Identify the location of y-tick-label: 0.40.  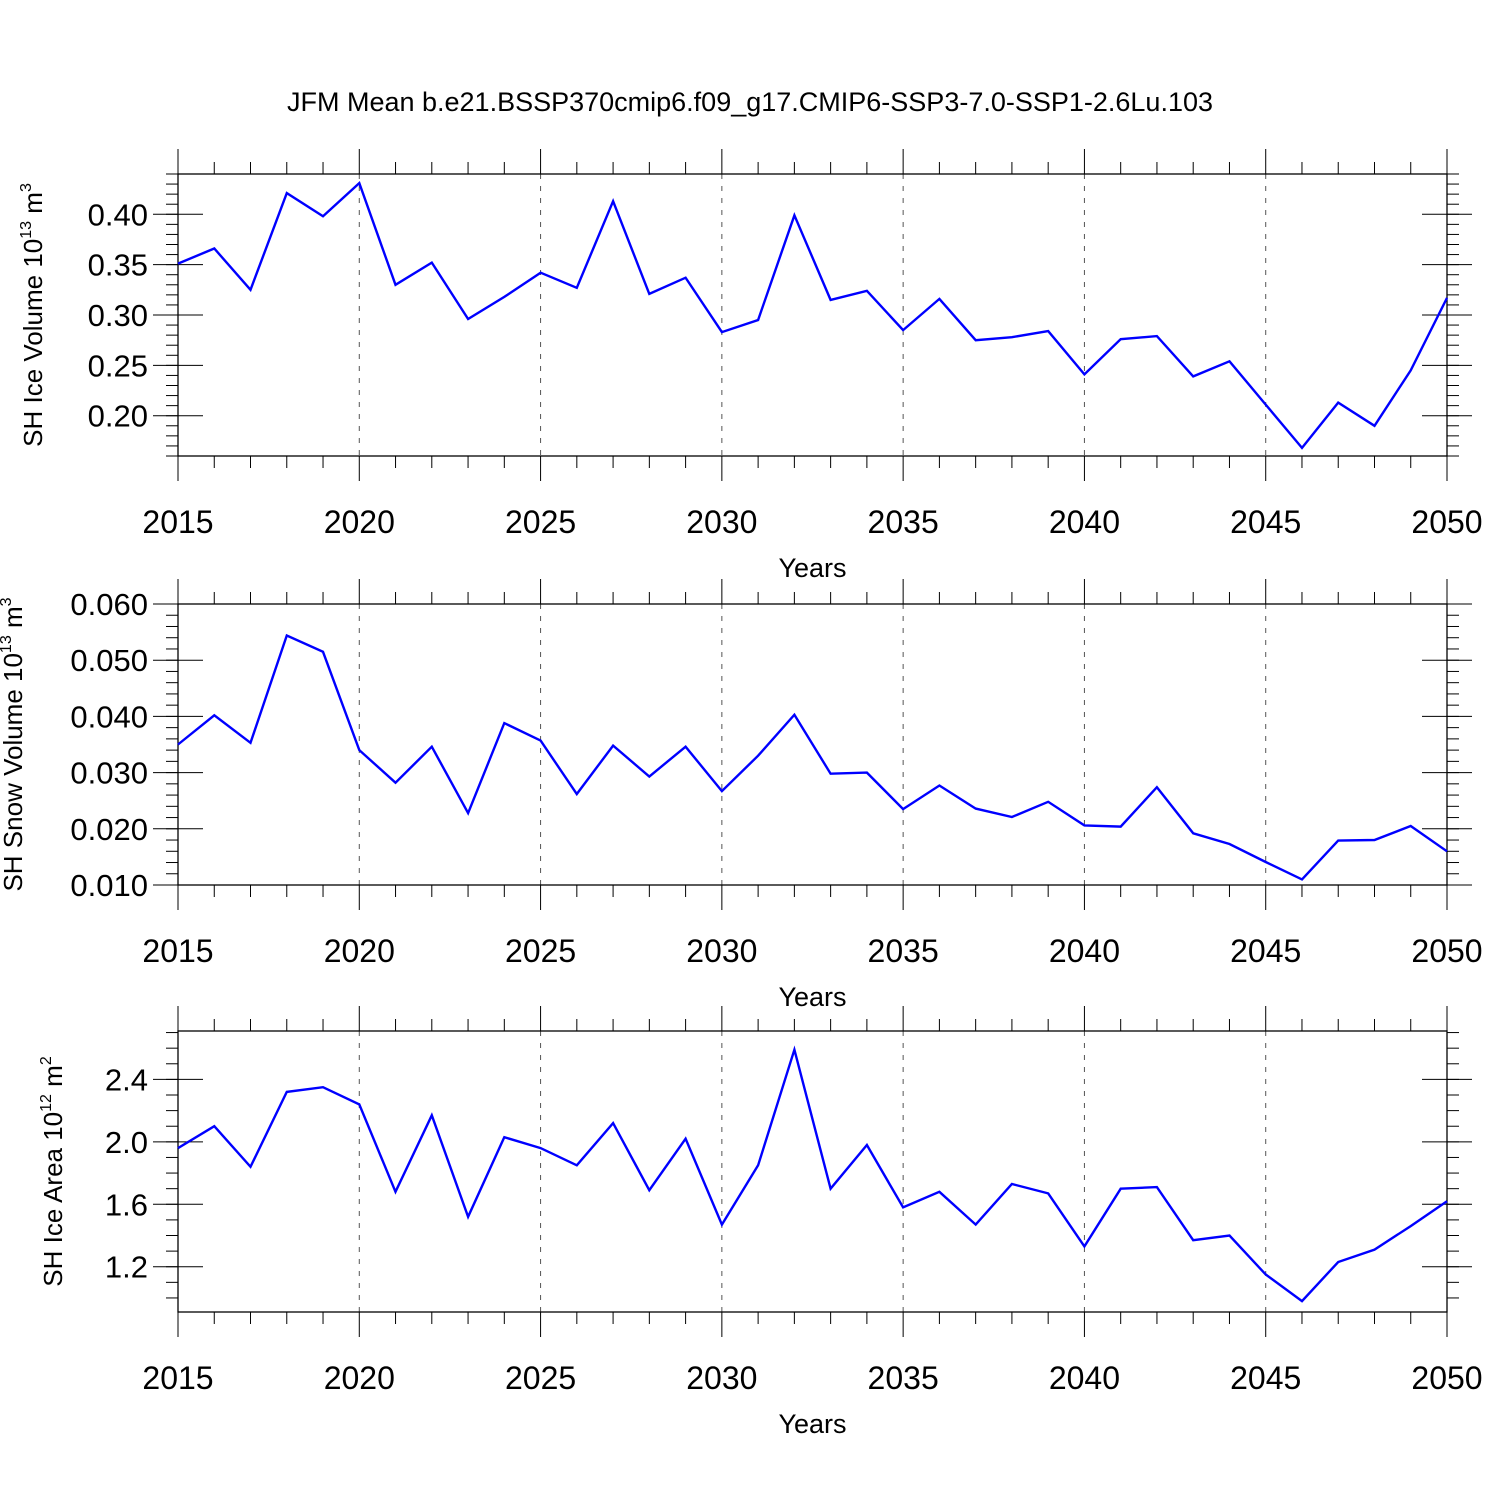
(118, 214).